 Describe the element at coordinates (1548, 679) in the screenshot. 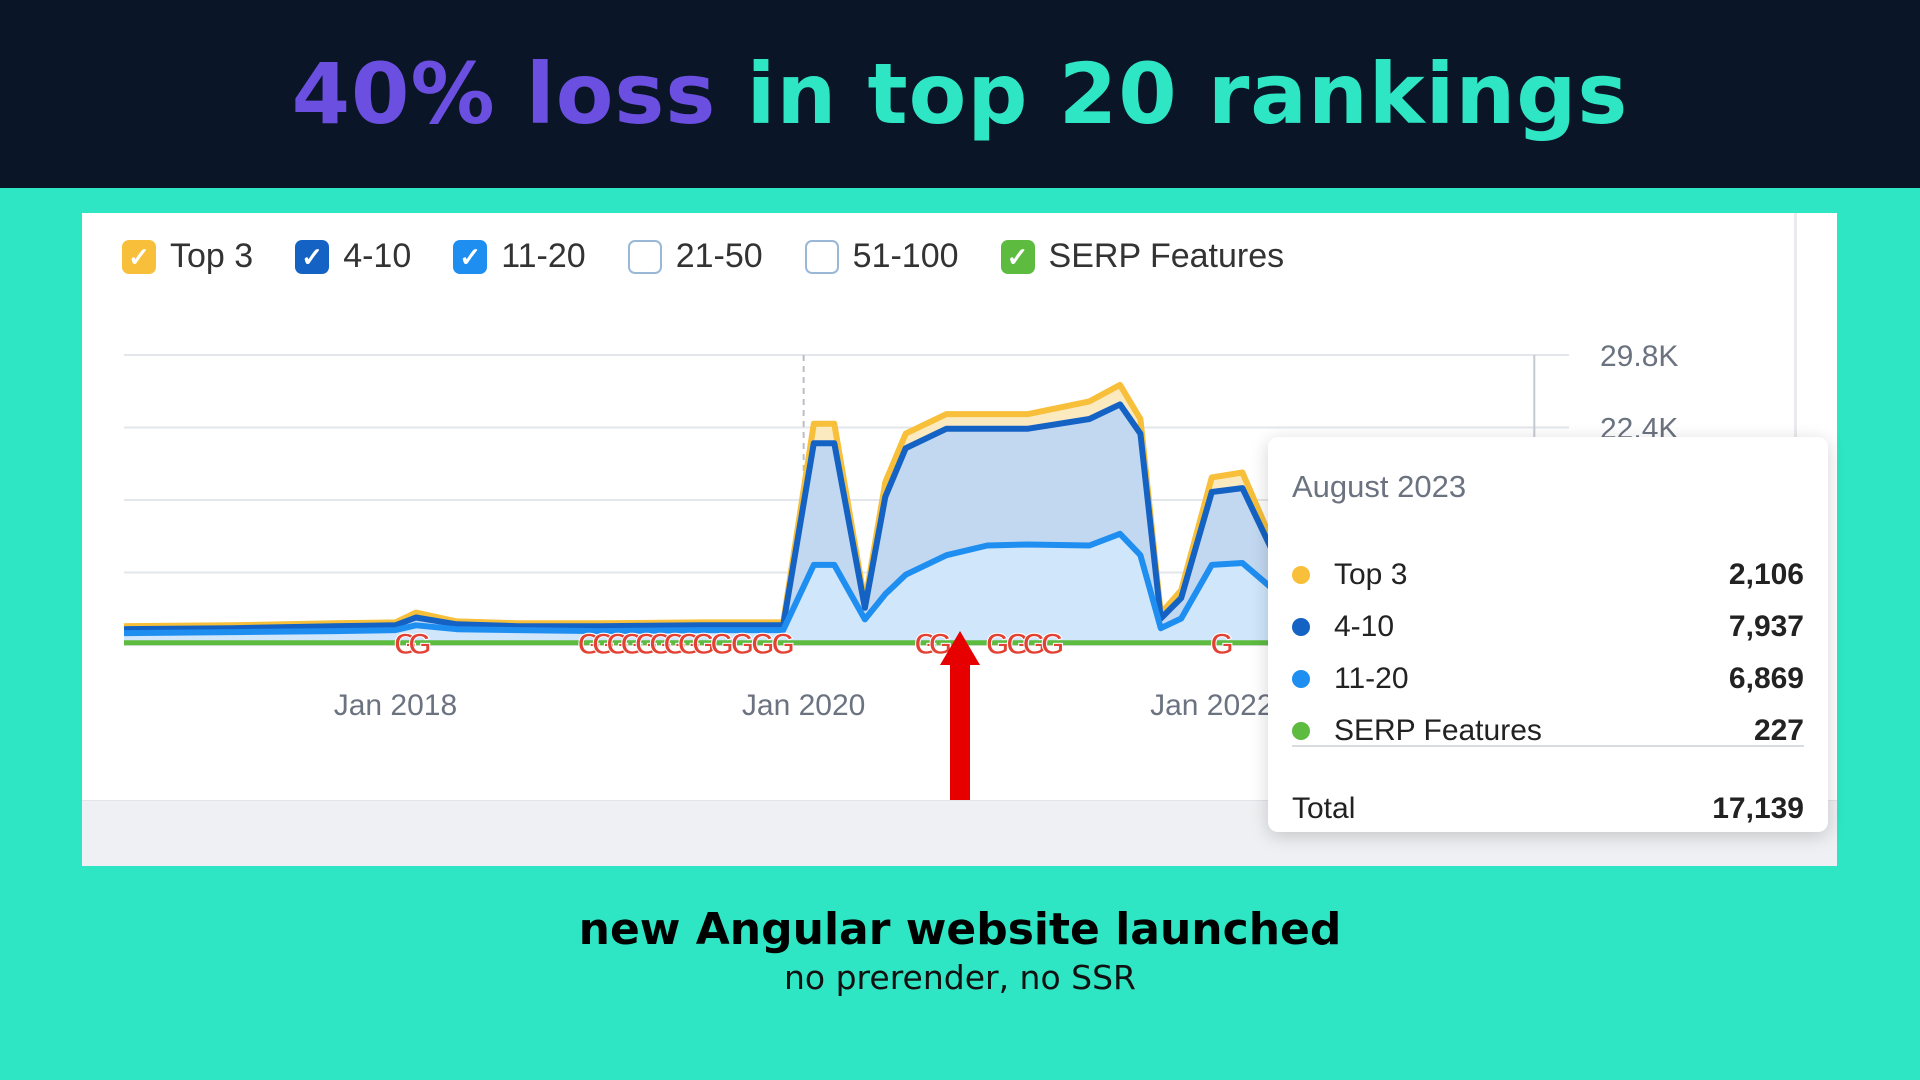

I see `tooltip-row-11-20: 11-20 6,869` at that location.